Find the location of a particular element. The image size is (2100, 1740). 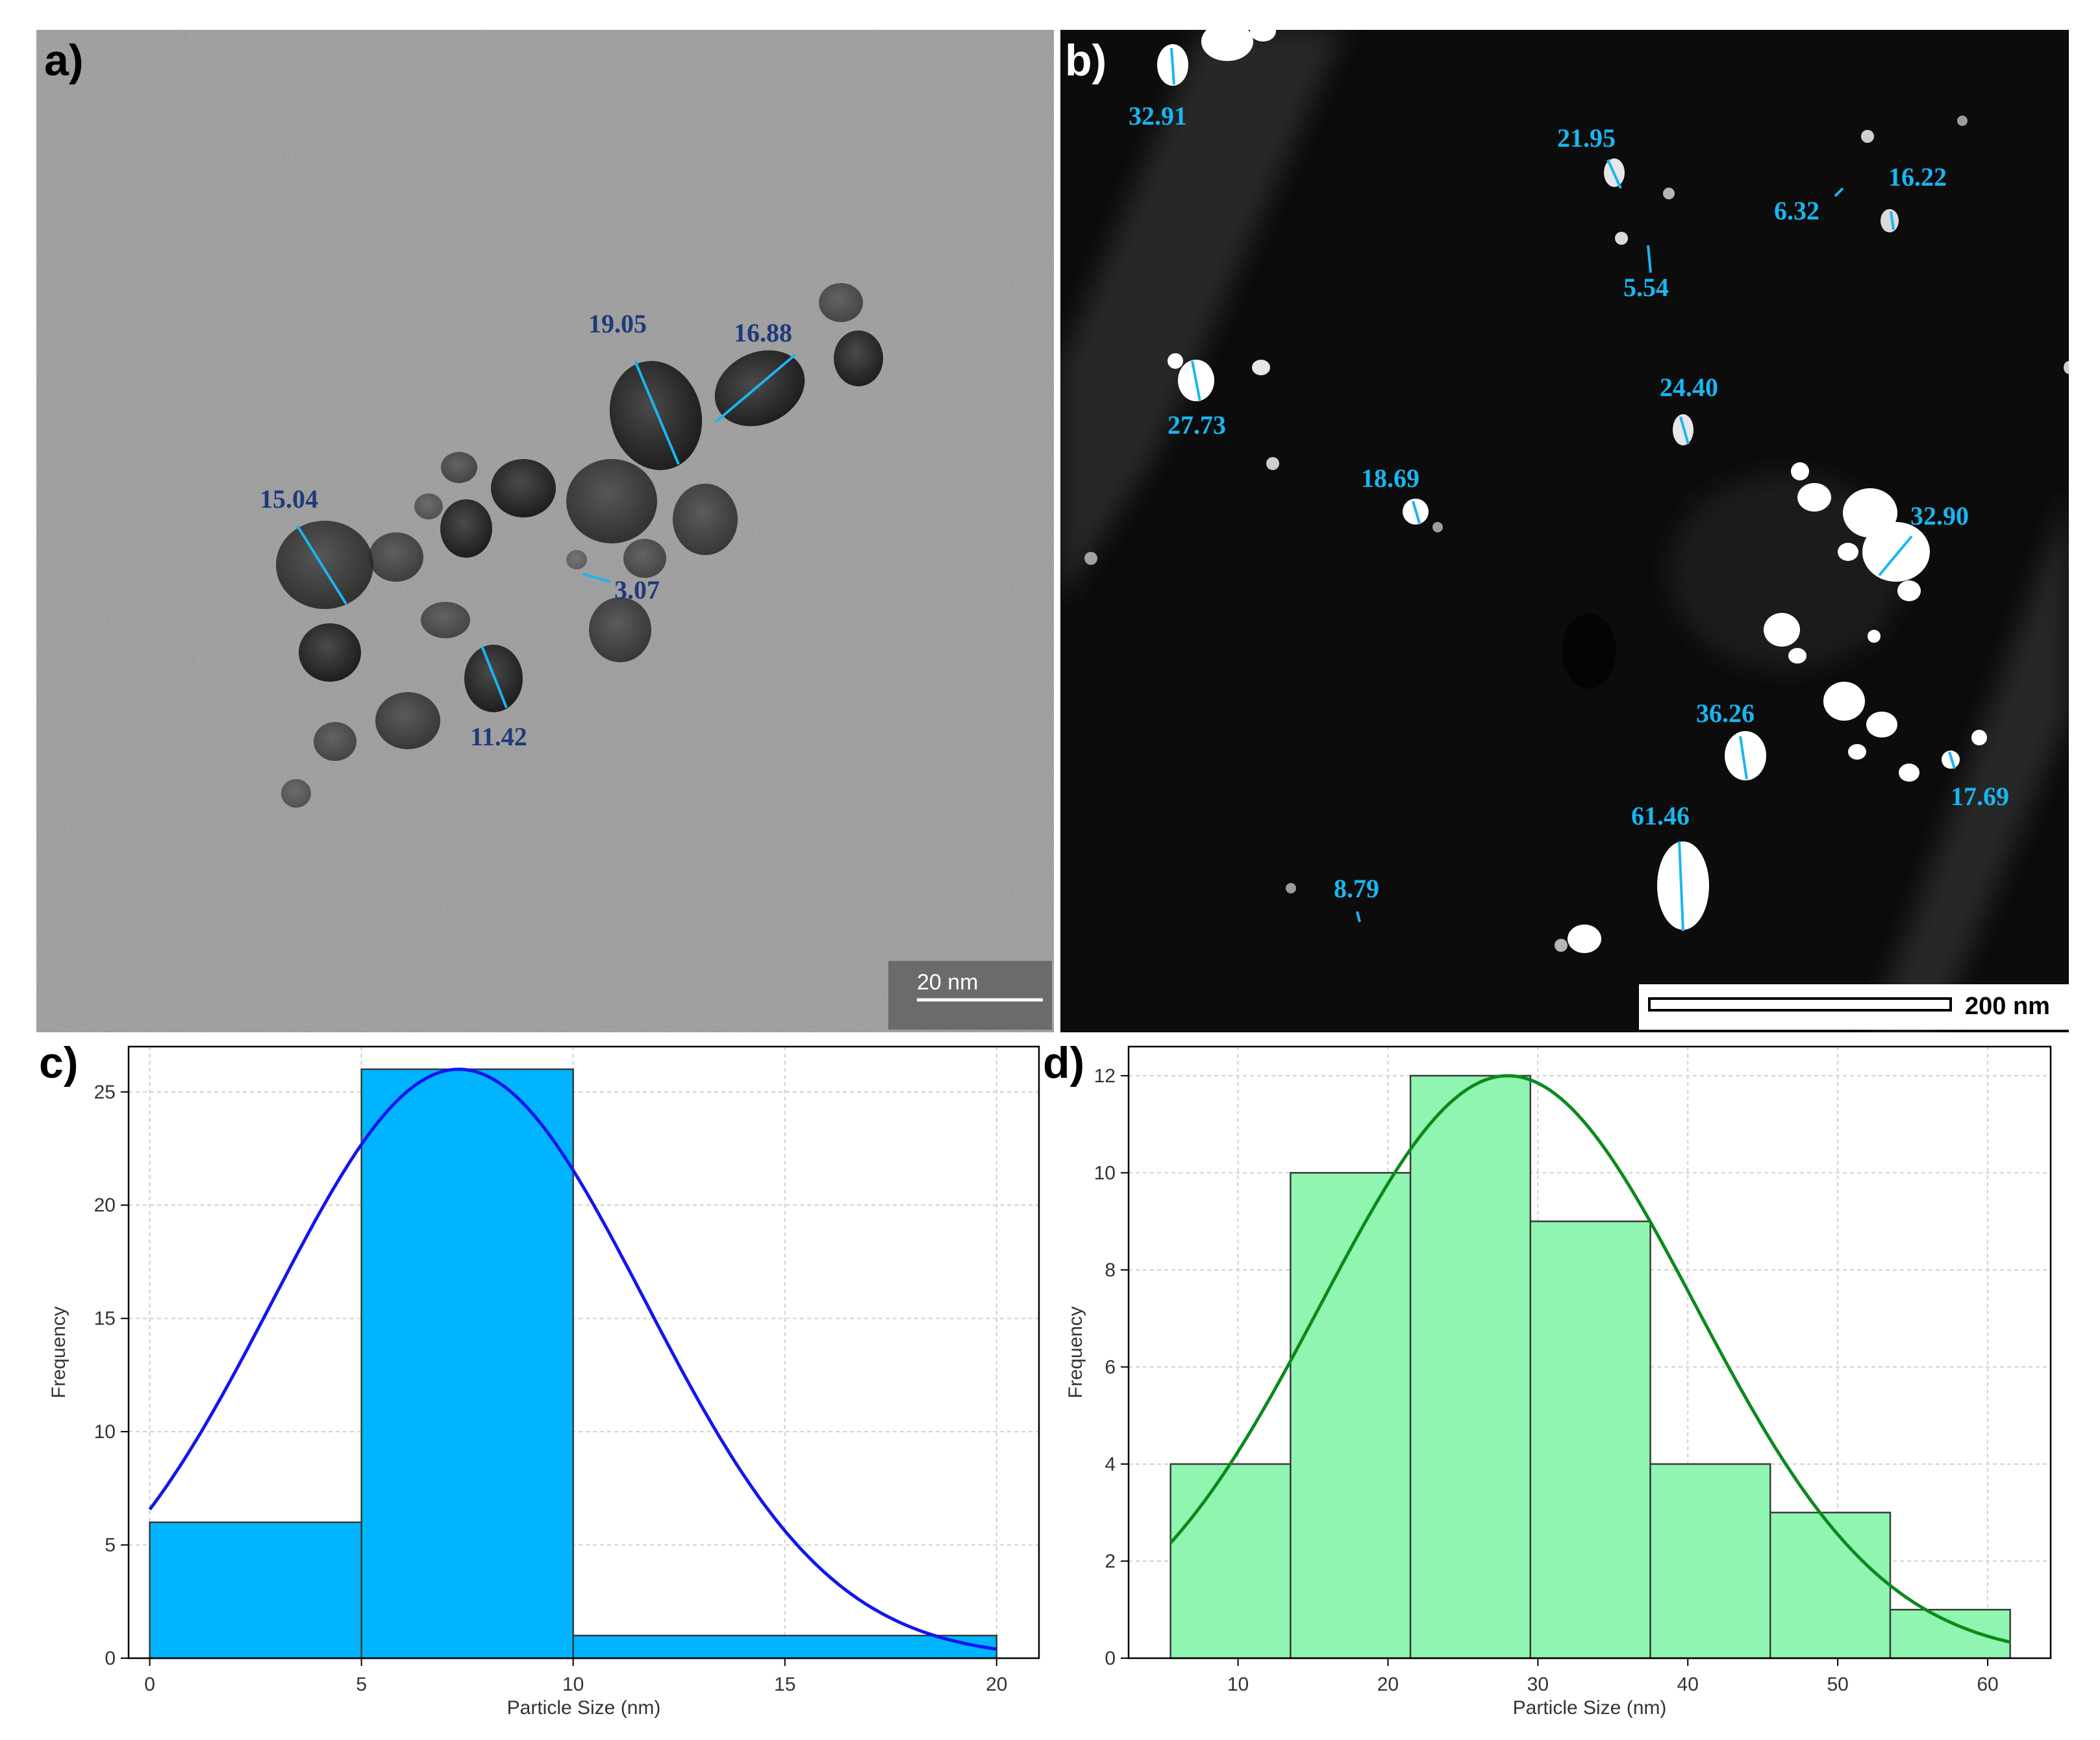

measure-label: 21.95 is located at coordinates (1586, 138).